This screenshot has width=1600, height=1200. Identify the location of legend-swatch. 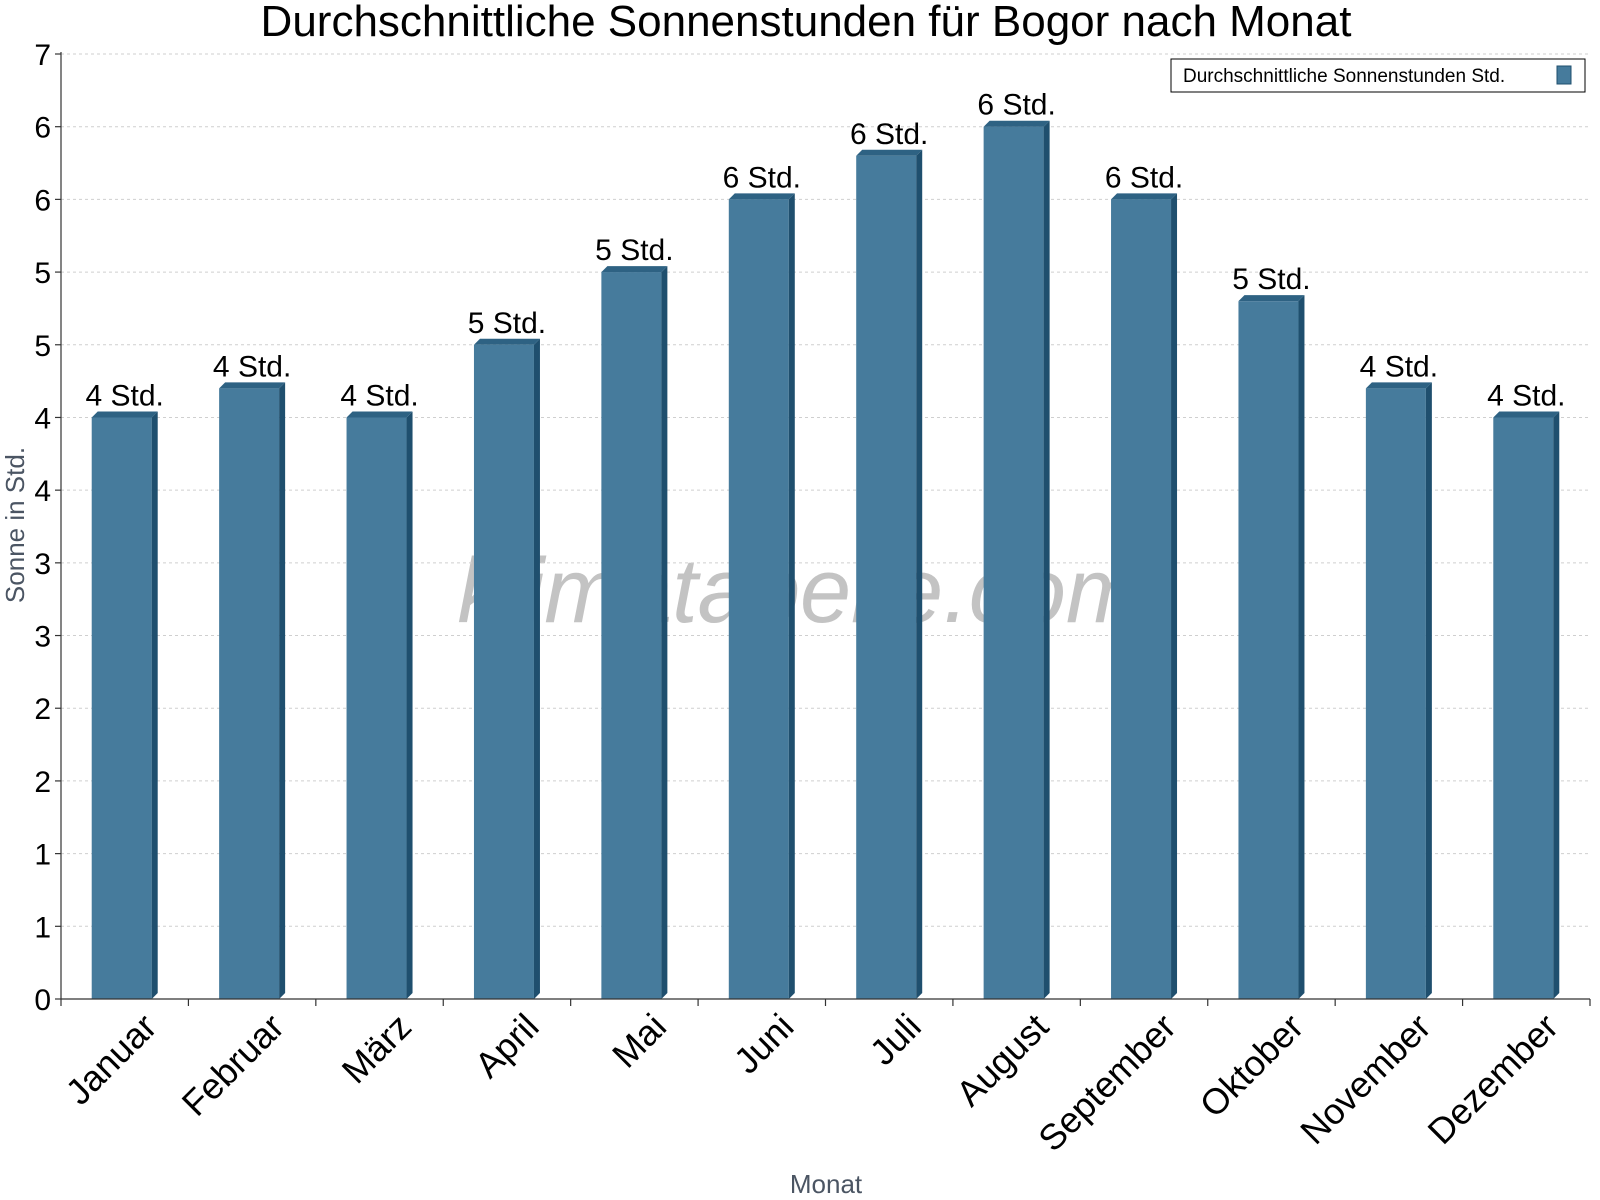
(1564, 75).